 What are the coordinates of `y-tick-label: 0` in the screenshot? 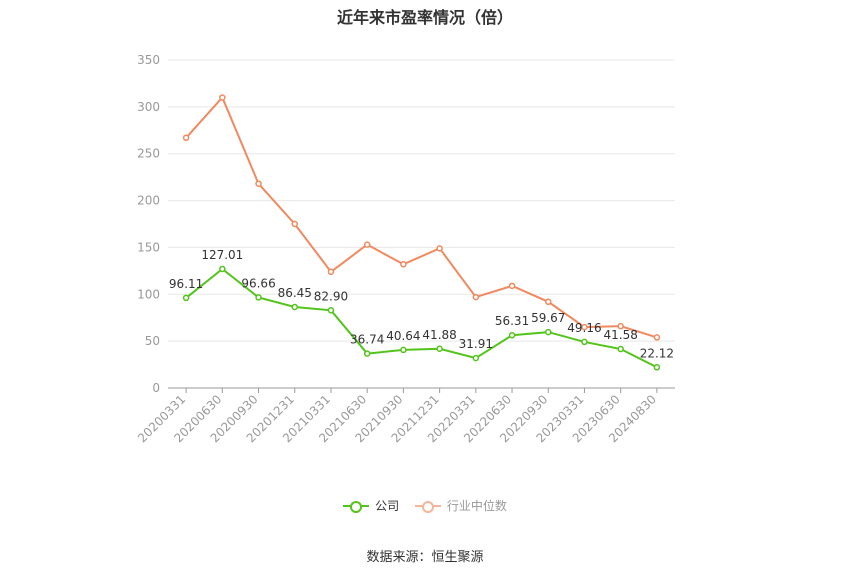 It's located at (156, 388).